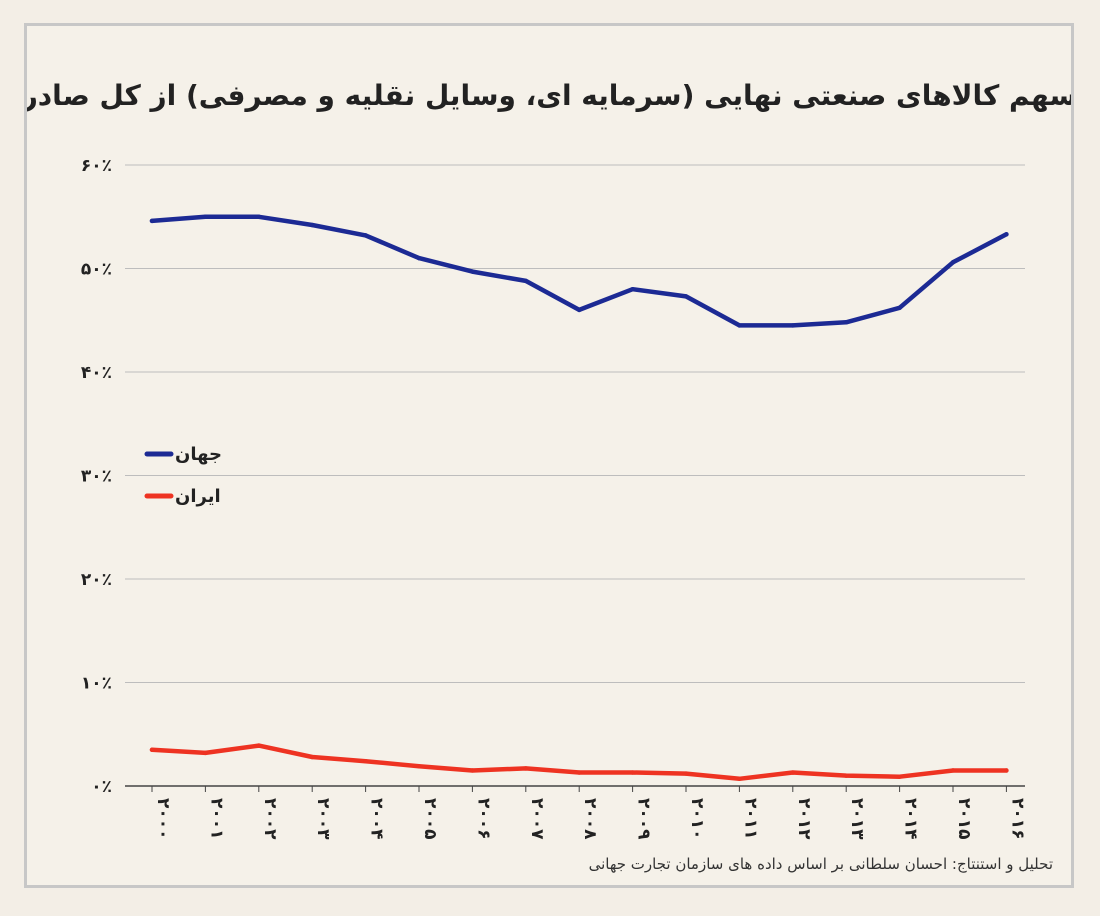 The height and width of the screenshot is (916, 1100). What do you see at coordinates (96, 166) in the screenshot?
I see `y-tick-label: ۶۰٪` at bounding box center [96, 166].